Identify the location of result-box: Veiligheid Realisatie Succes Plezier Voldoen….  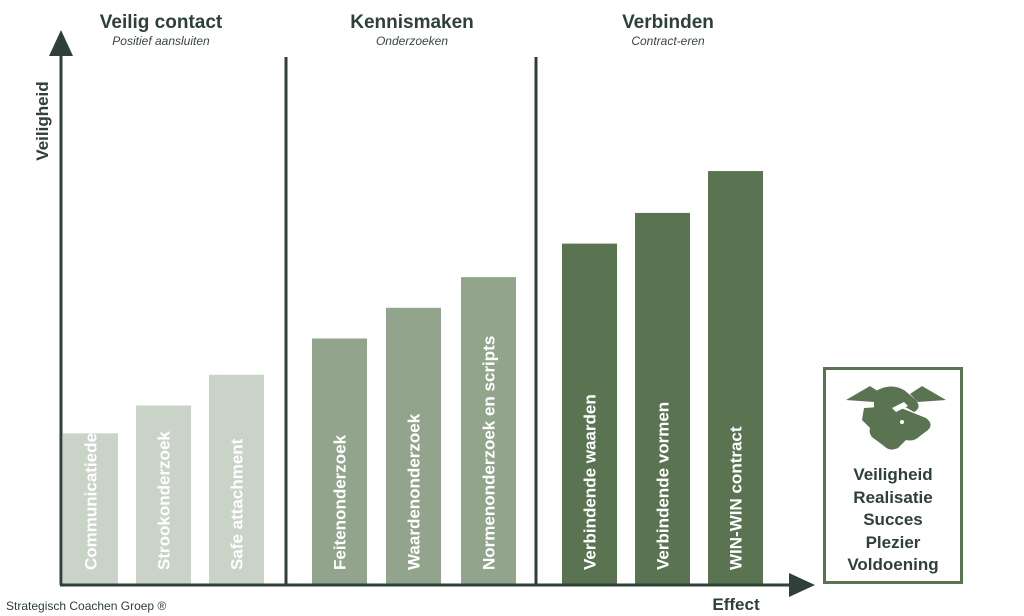
(893, 475).